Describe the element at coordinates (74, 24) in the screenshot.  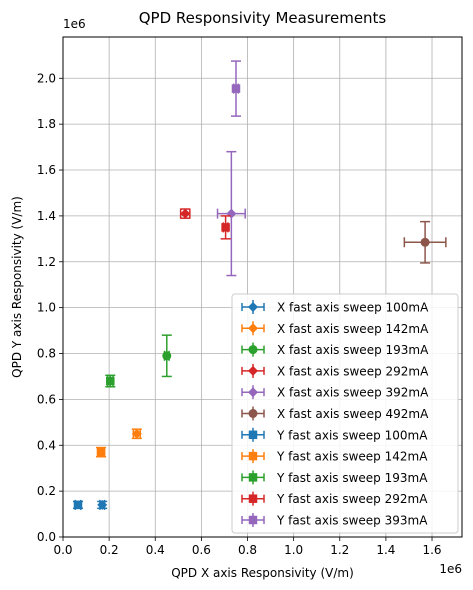
I see `y-axis-offset-text: 1e6` at that location.